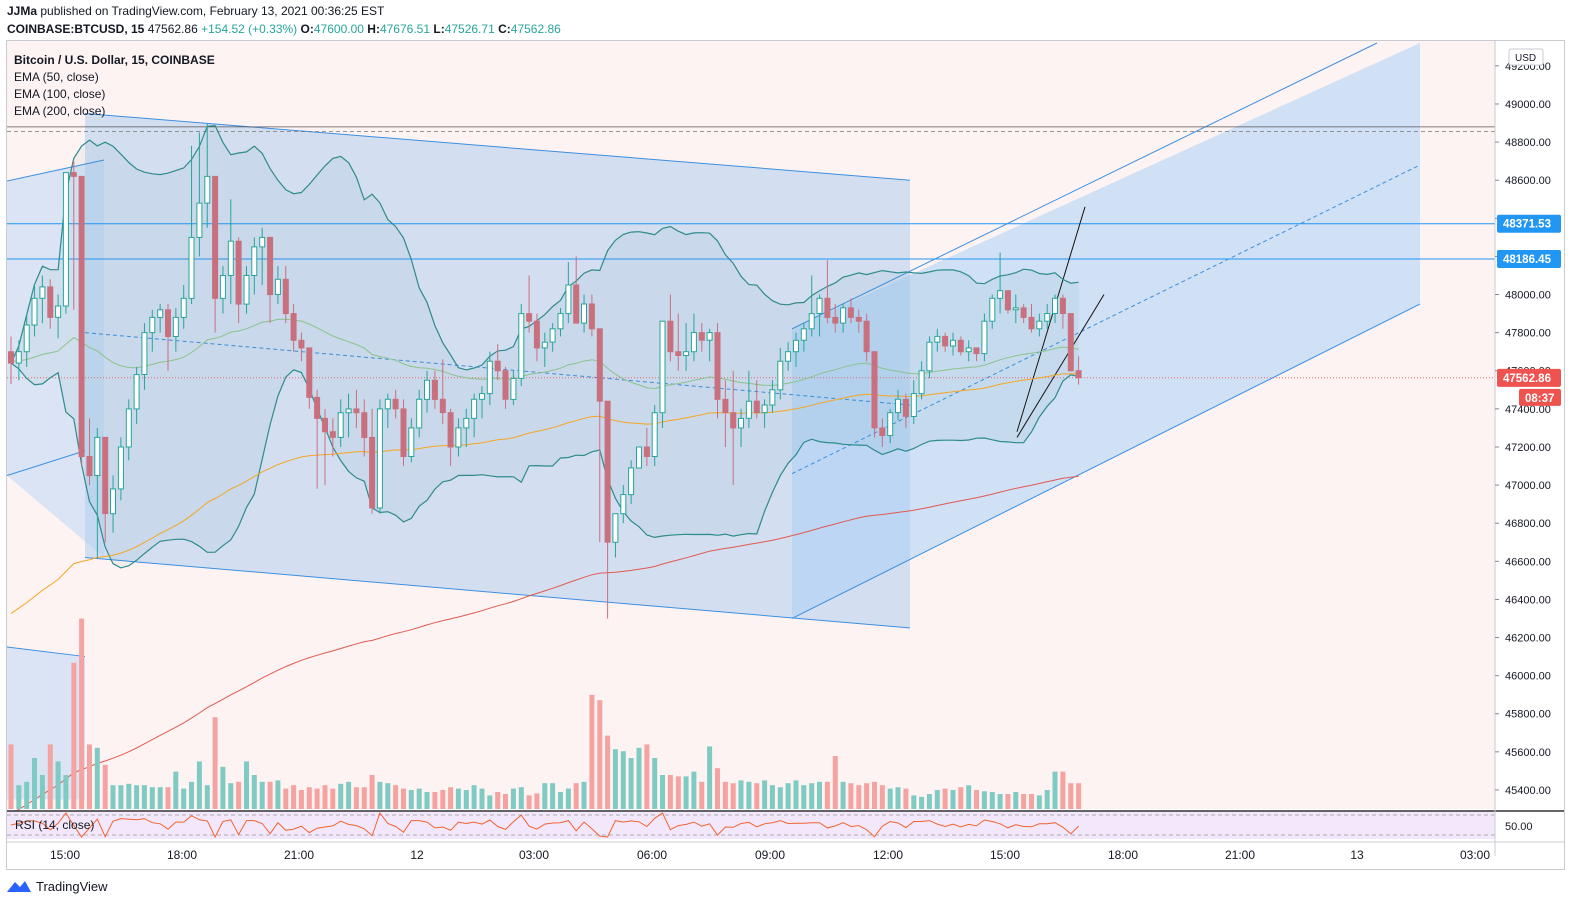  I want to click on currency-box, so click(1526, 57).